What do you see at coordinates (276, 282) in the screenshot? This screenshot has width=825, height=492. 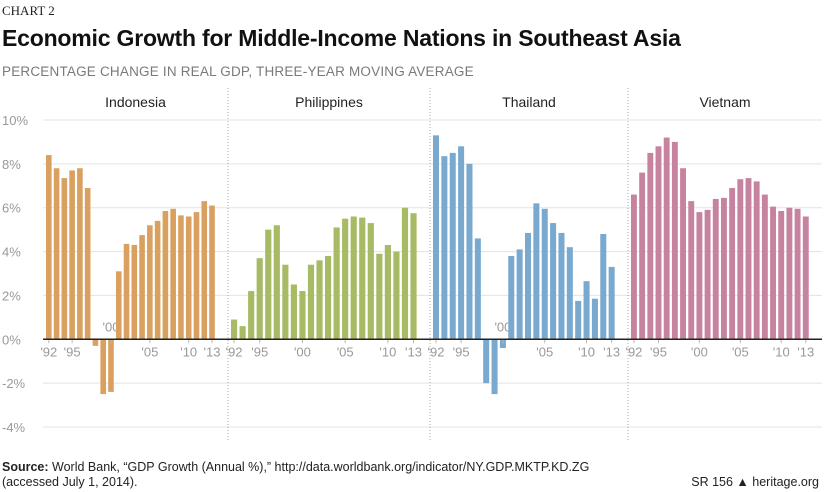 I see `bar-philippines-1997` at bounding box center [276, 282].